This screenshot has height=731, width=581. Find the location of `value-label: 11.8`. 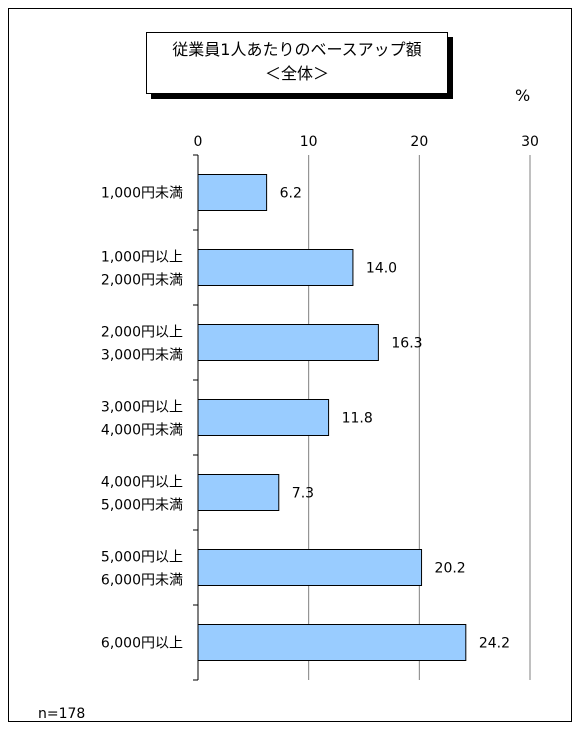

value-label: 11.8 is located at coordinates (357, 419).